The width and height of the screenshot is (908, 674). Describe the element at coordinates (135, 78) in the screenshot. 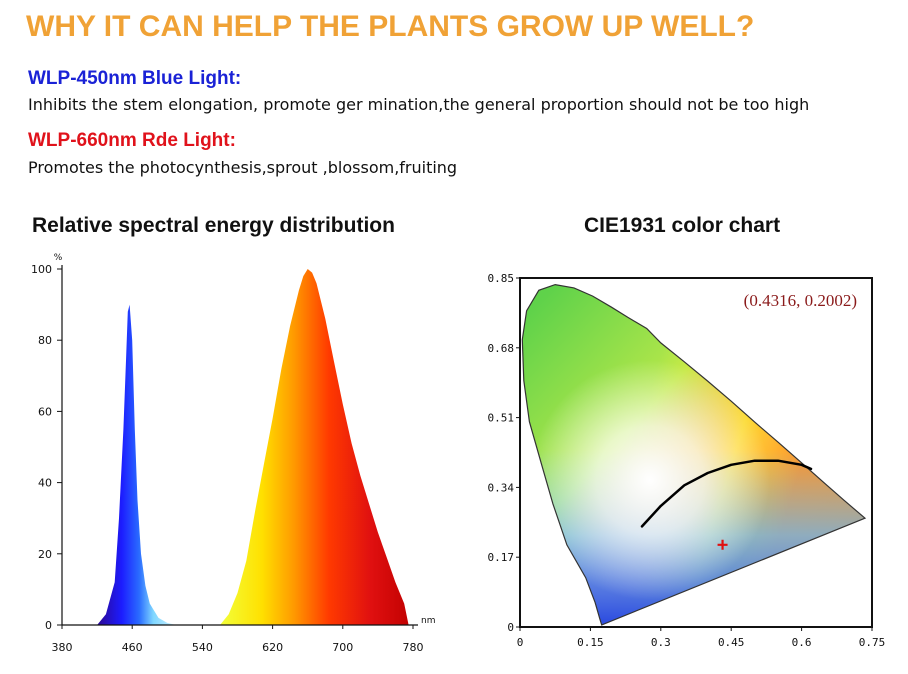

I see `blue-light-title: WLP-450nm Blue Light:` at that location.